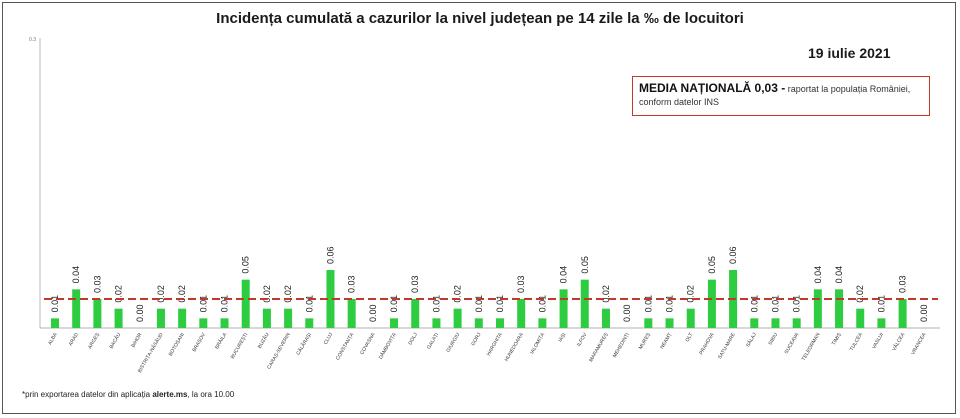 The height and width of the screenshot is (418, 960). I want to click on bar-gorj, so click(478, 323).